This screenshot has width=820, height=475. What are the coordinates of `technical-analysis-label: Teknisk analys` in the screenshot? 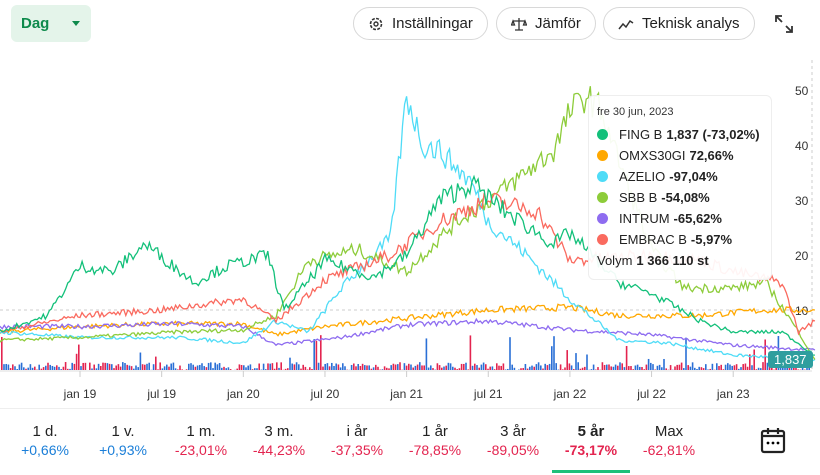 It's located at (691, 23).